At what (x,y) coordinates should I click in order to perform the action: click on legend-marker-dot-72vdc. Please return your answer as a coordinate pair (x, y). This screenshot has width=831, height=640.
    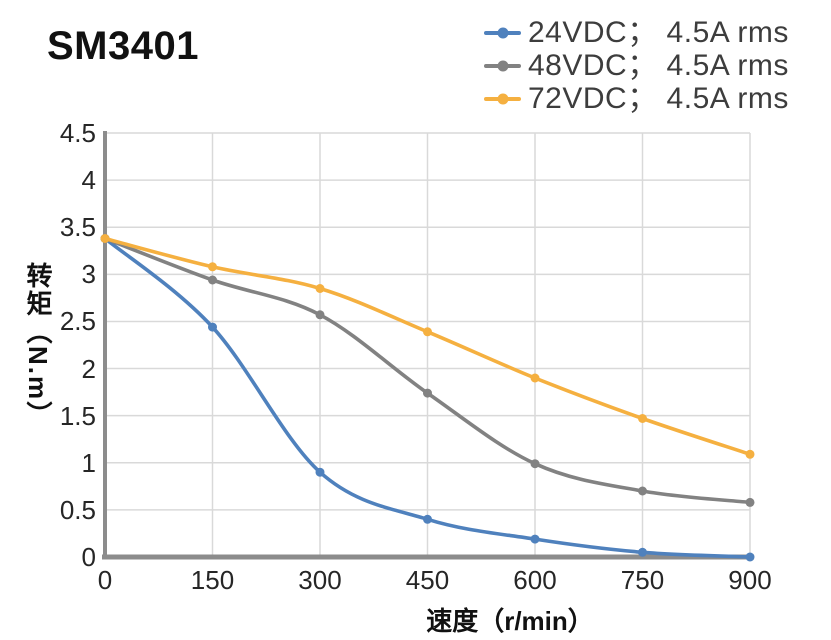
    Looking at the image, I should click on (502, 98).